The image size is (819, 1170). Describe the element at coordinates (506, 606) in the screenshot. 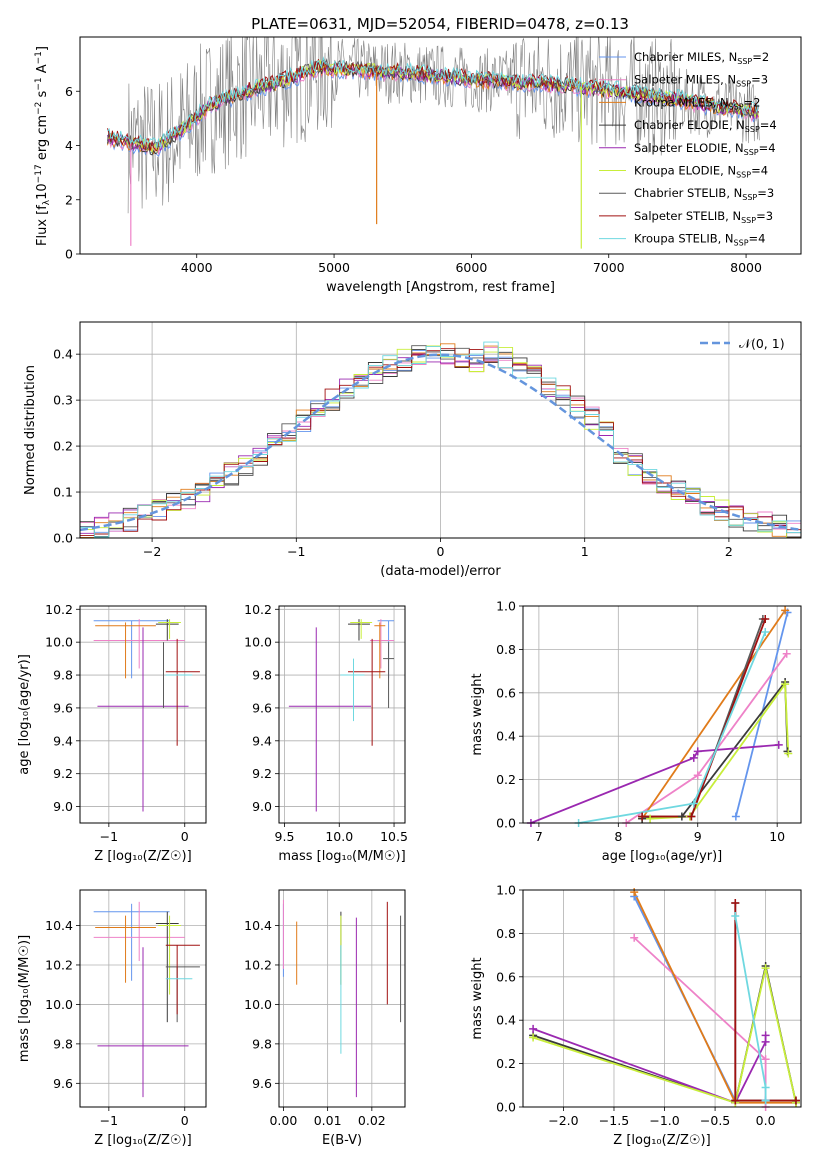

I see `weight_vs_age-ytick-label: 1.0` at that location.